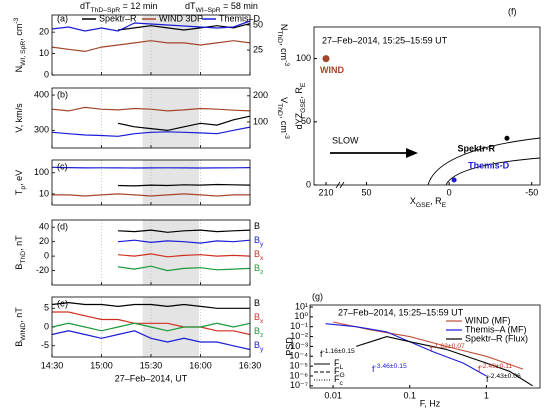 The width and height of the screenshot is (550, 413). What do you see at coordinates (409, 395) in the screenshot?
I see `x-tick-label: 0.1` at bounding box center [409, 395].